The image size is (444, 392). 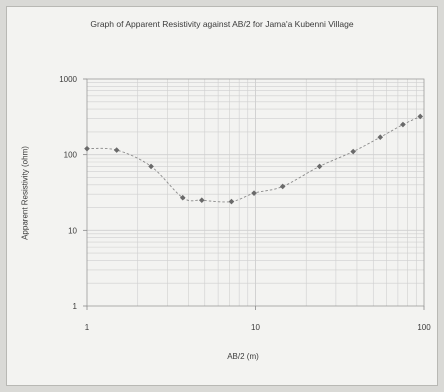 I want to click on x-axis-label: AB/2 (m), so click(x=243, y=356).